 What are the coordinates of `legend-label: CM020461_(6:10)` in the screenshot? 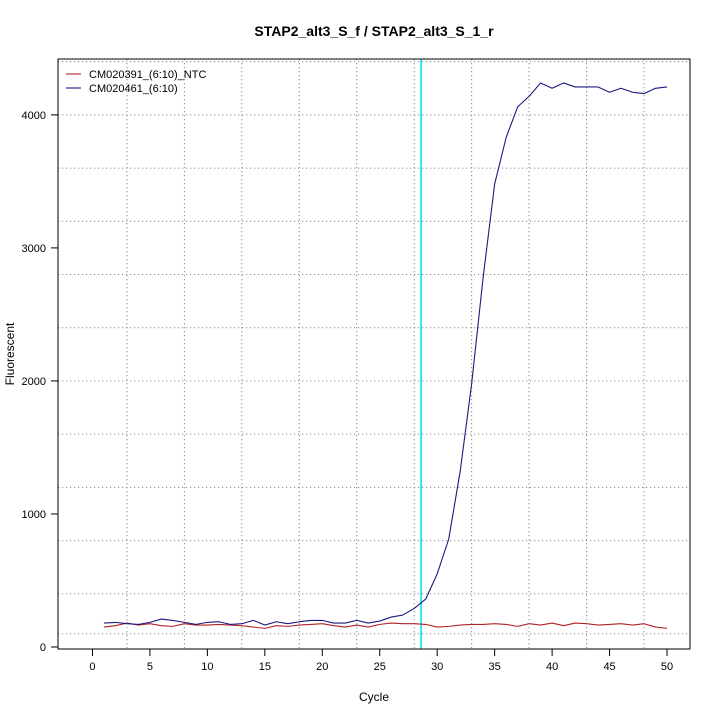 It's located at (133, 89).